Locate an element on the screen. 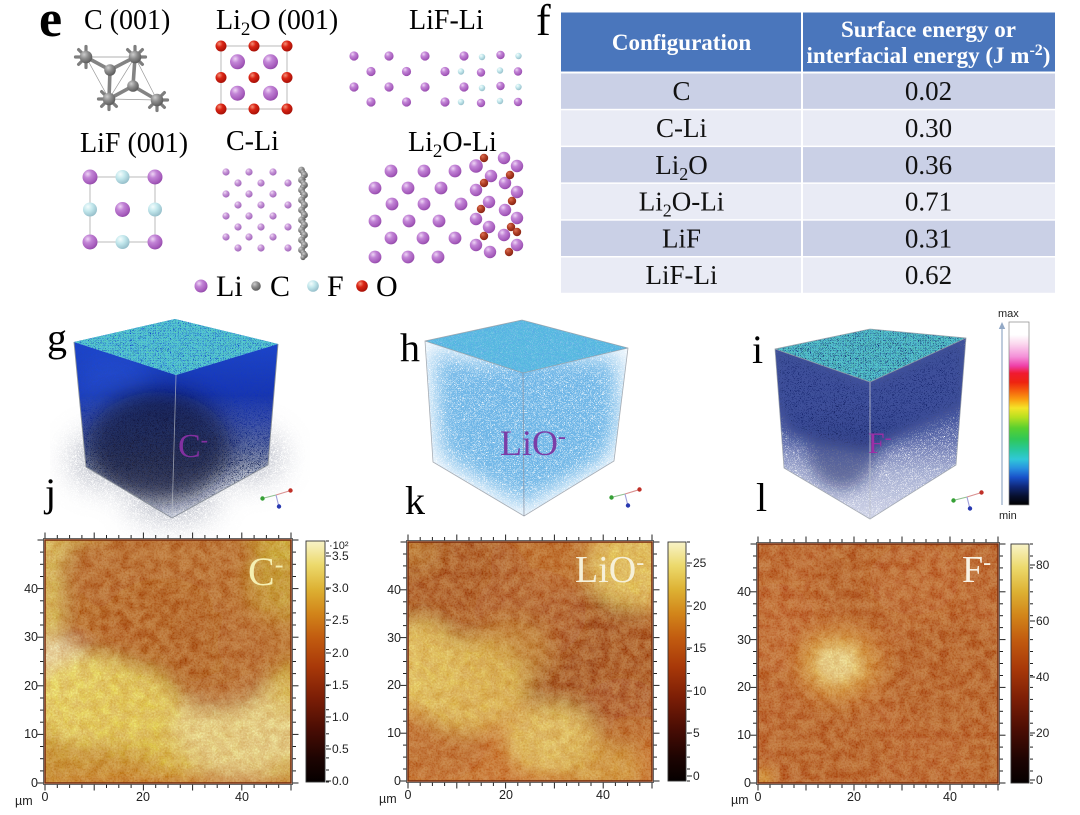  svg-text: 80 is located at coordinates (1043, 565).